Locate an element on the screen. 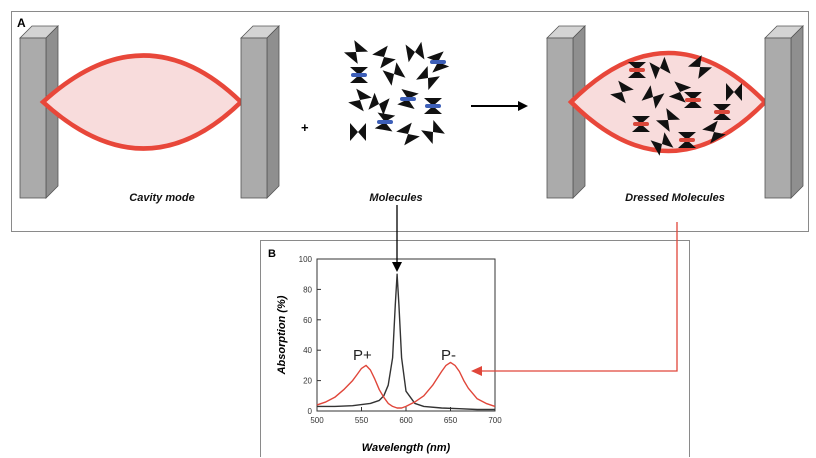 This screenshot has height=458, width=816. annotation-p-plus: P+ is located at coordinates (362, 355).